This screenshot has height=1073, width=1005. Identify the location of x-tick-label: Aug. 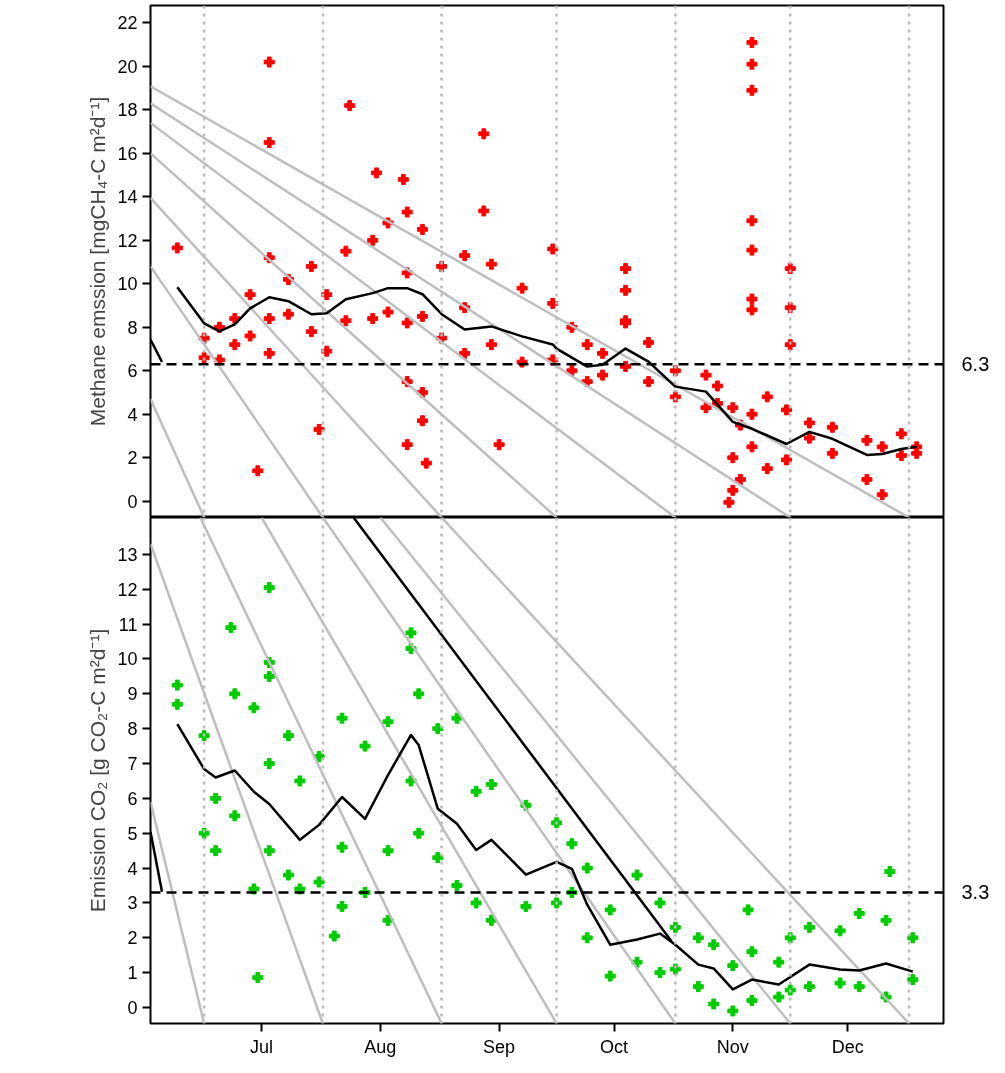
(380, 1046).